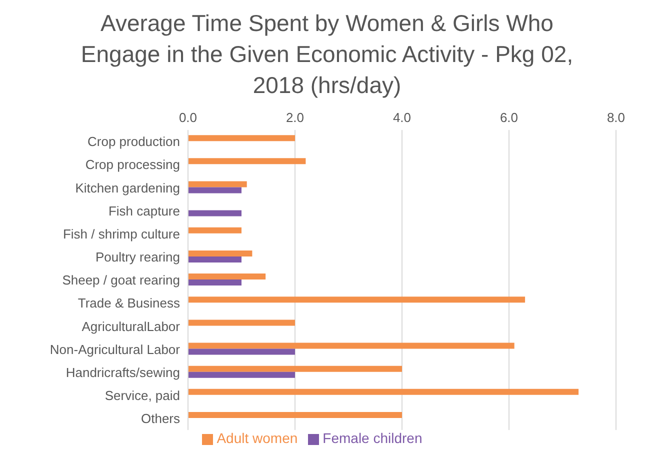  Describe the element at coordinates (132, 164) in the screenshot. I see `y-tick-label: Crop processing` at that location.